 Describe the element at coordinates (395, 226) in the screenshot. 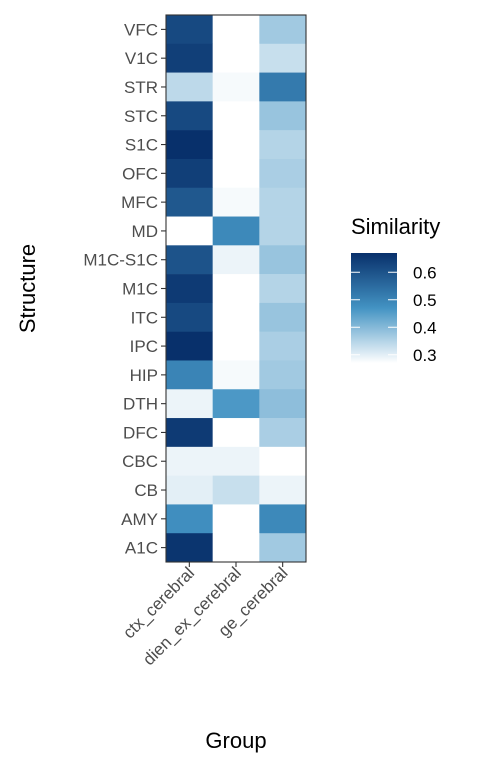

I see `legend-title: Similarity` at that location.